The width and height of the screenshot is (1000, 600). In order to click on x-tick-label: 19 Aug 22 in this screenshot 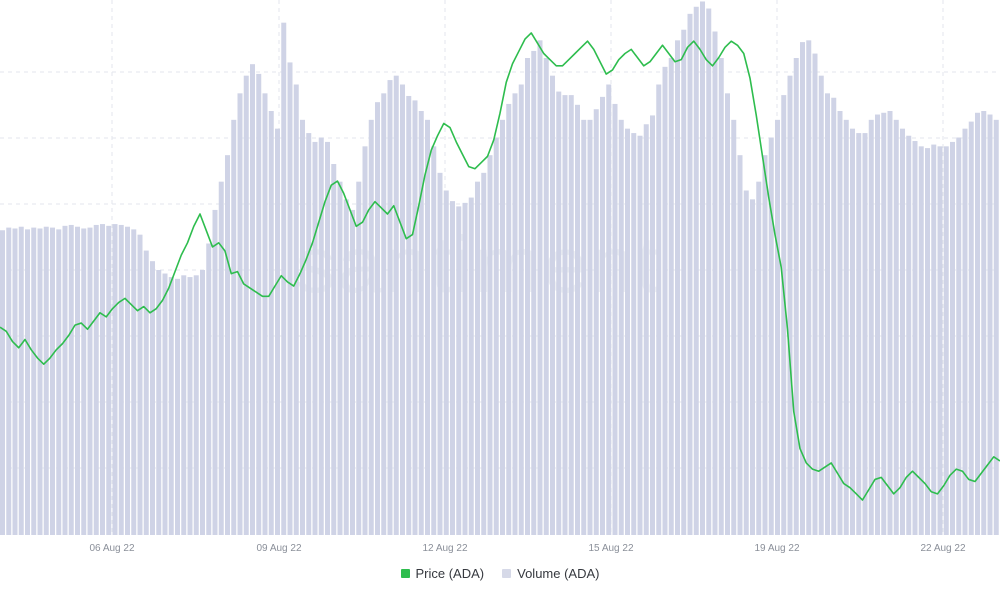, I will do `click(776, 548)`.